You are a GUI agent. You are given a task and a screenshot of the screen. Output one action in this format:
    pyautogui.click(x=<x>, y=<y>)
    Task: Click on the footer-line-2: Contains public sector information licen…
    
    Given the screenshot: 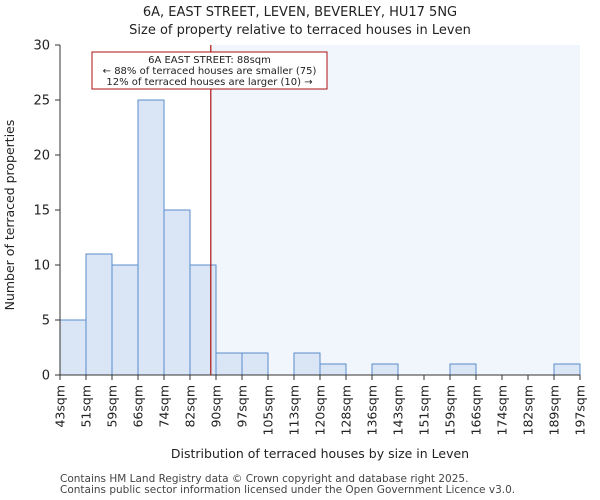 What is the action you would take?
    pyautogui.click(x=288, y=490)
    